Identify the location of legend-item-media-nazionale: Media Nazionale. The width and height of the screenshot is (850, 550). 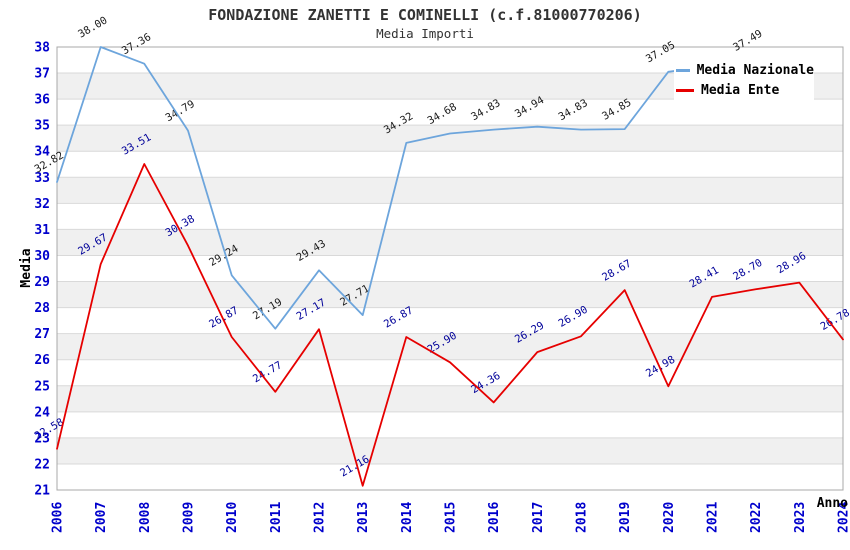
(745, 70).